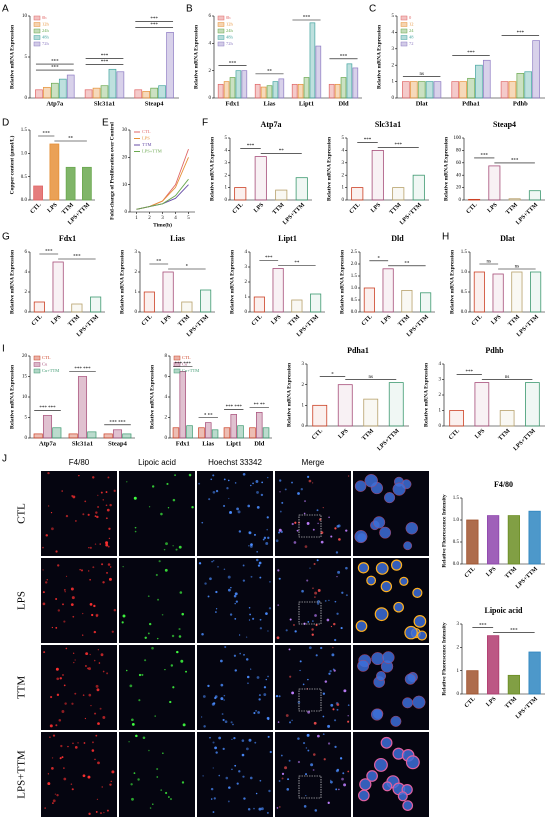  Describe the element at coordinates (235, 774) in the screenshot. I see `micrograph` at that location.